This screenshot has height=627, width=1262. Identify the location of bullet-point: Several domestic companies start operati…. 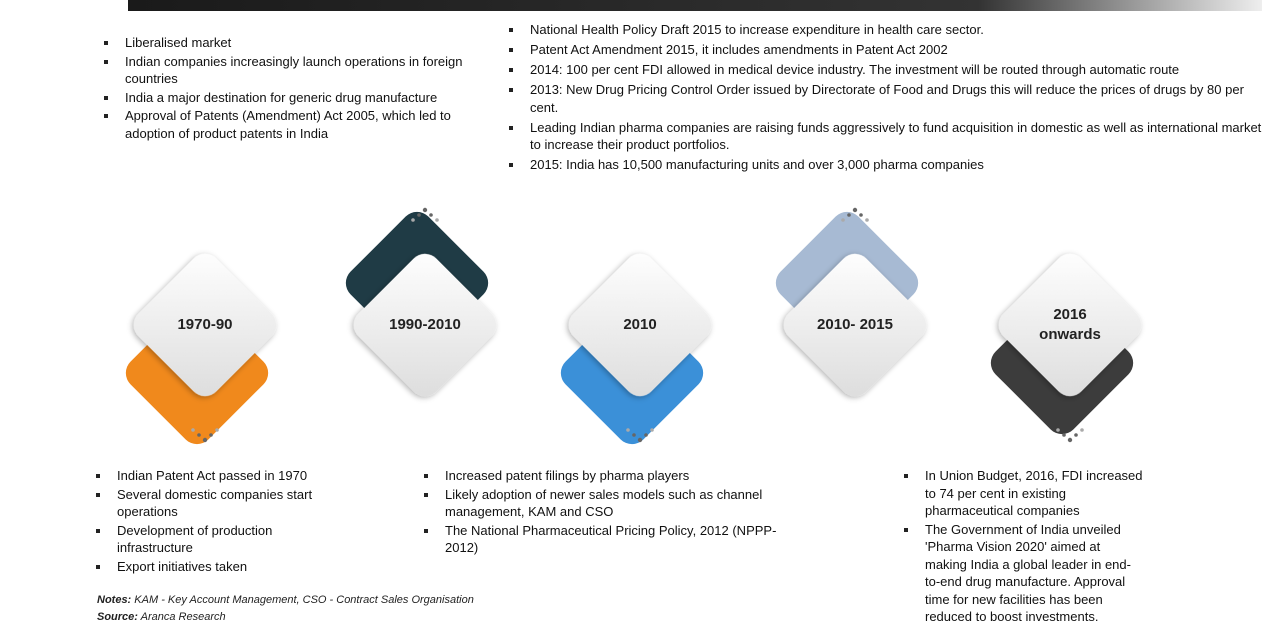
(214, 503).